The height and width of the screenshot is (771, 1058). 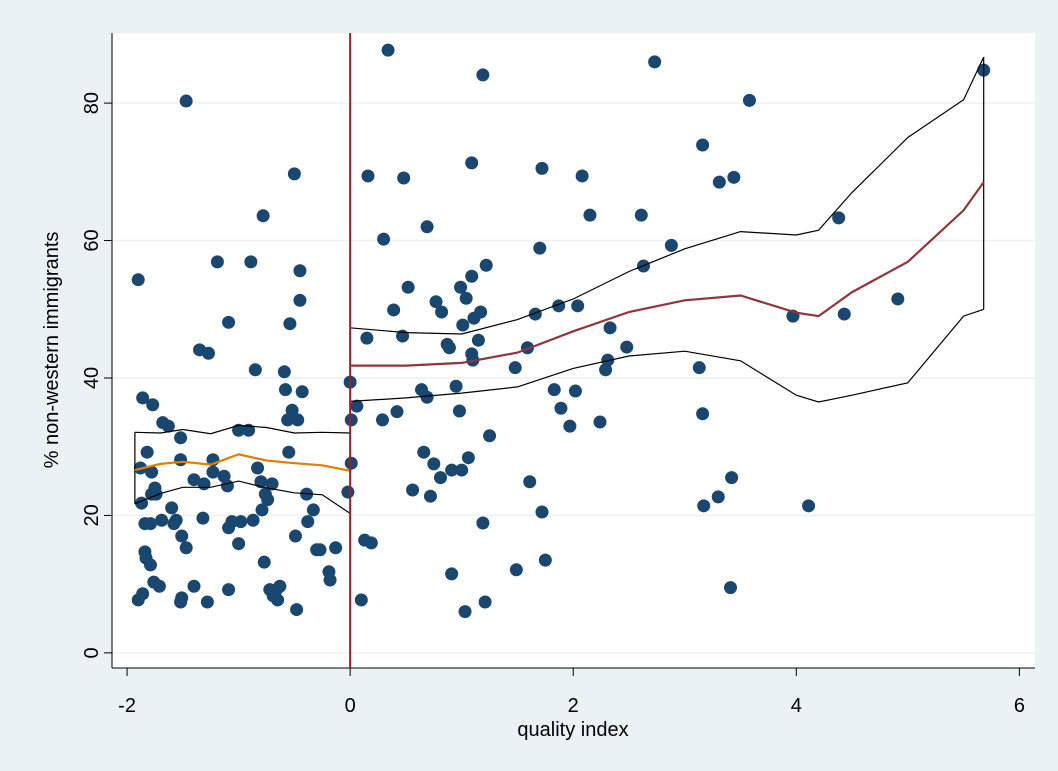 What do you see at coordinates (796, 706) in the screenshot?
I see `x-tick-label: 4` at bounding box center [796, 706].